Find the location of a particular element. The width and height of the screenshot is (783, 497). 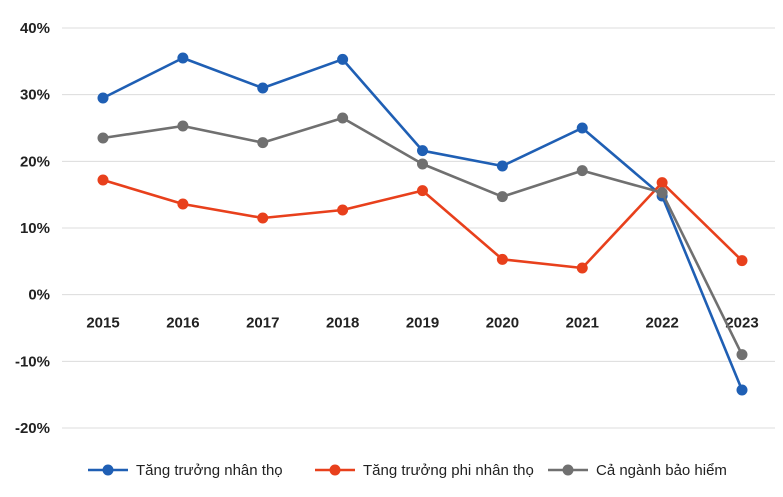

x-tick-label: 2018 is located at coordinates (342, 323).